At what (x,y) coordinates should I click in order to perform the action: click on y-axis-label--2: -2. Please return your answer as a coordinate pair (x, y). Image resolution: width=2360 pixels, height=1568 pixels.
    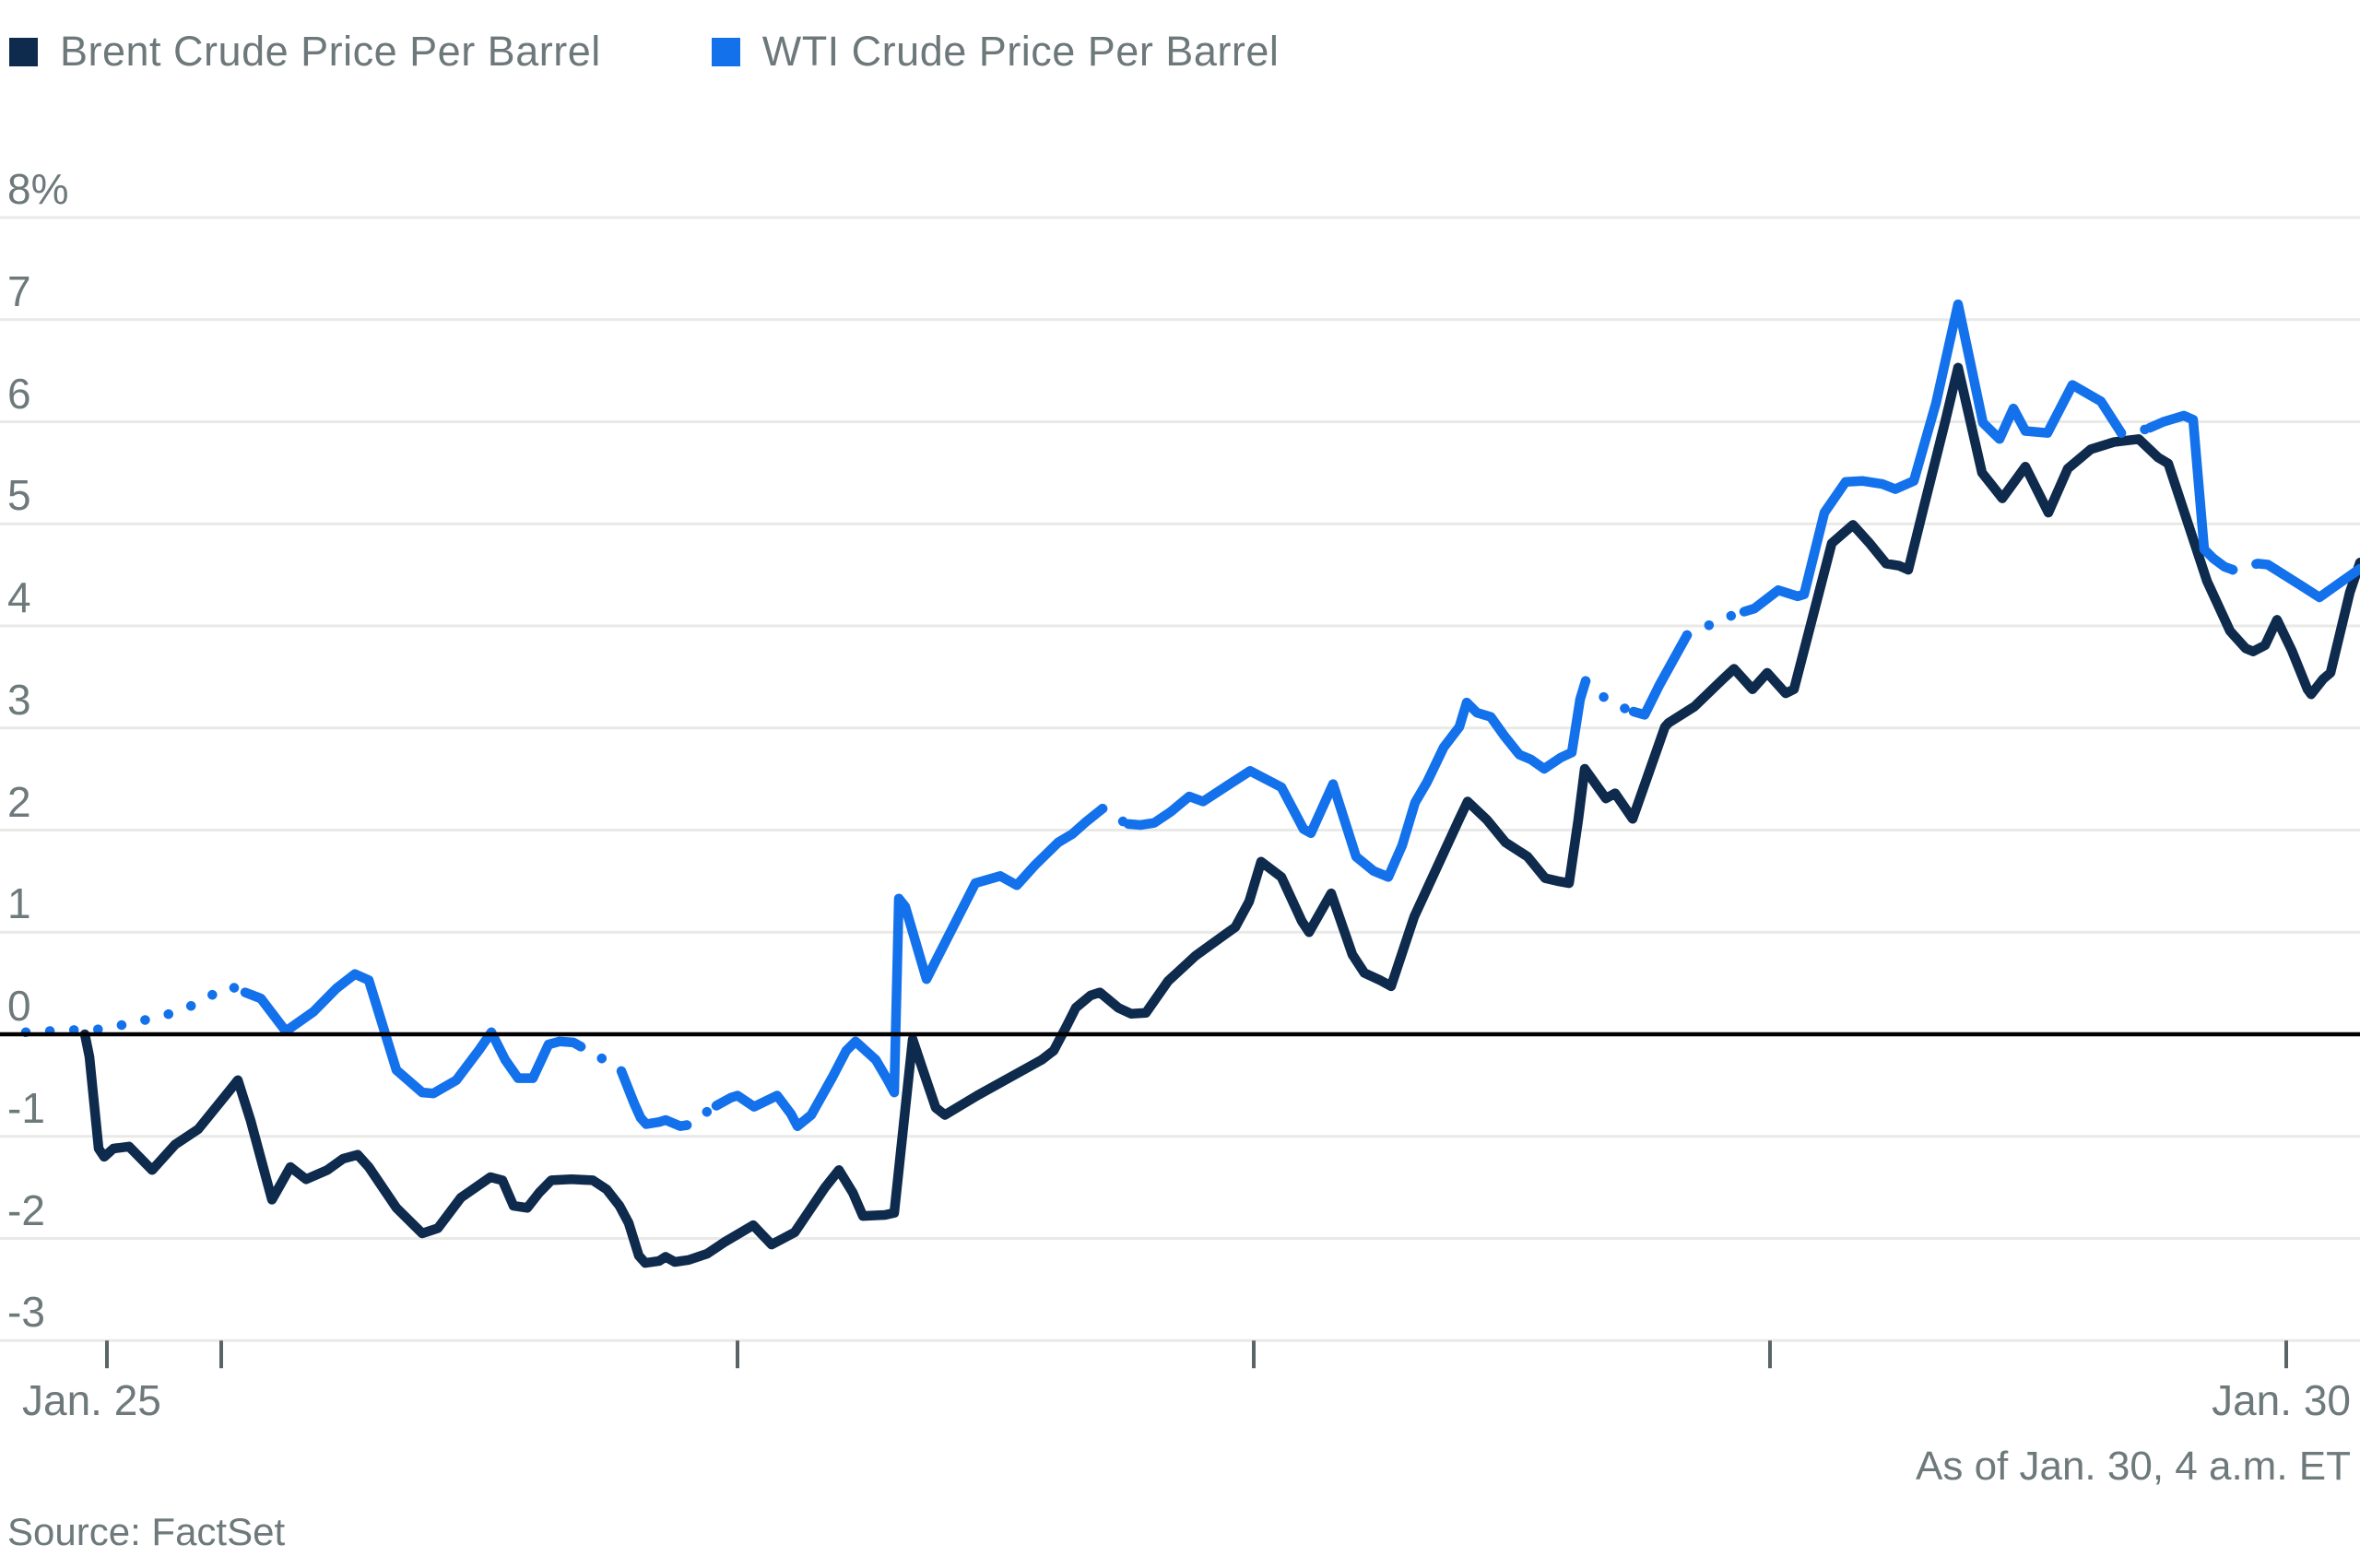
    Looking at the image, I should click on (26, 1209).